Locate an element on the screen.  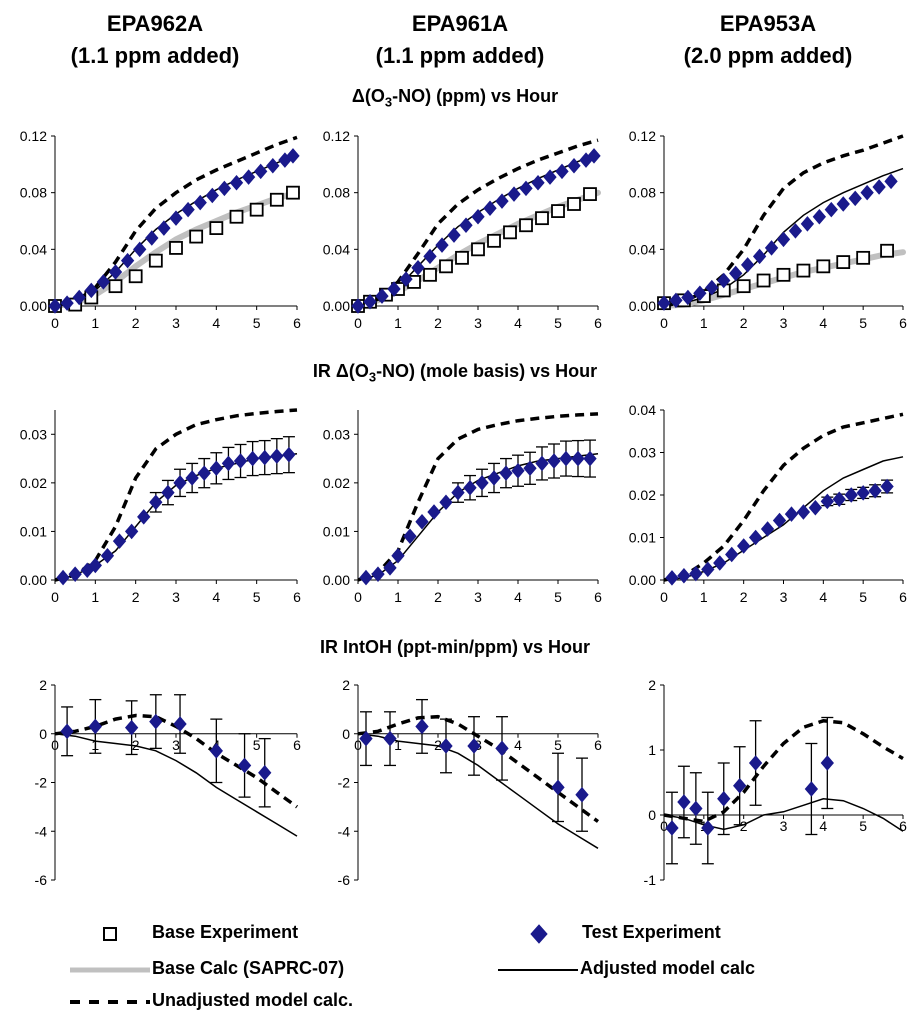
x-tick-label: 0 is located at coordinates (358, 745).